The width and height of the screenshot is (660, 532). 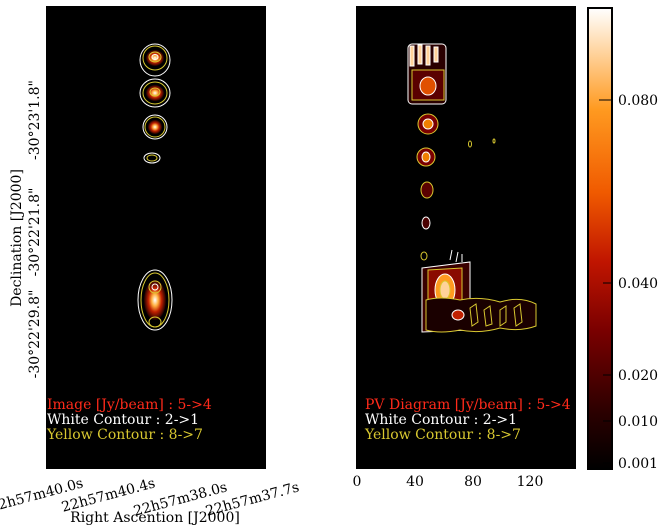 I want to click on y-tick-label-2: -30°22'29.8", so click(x=35, y=334).